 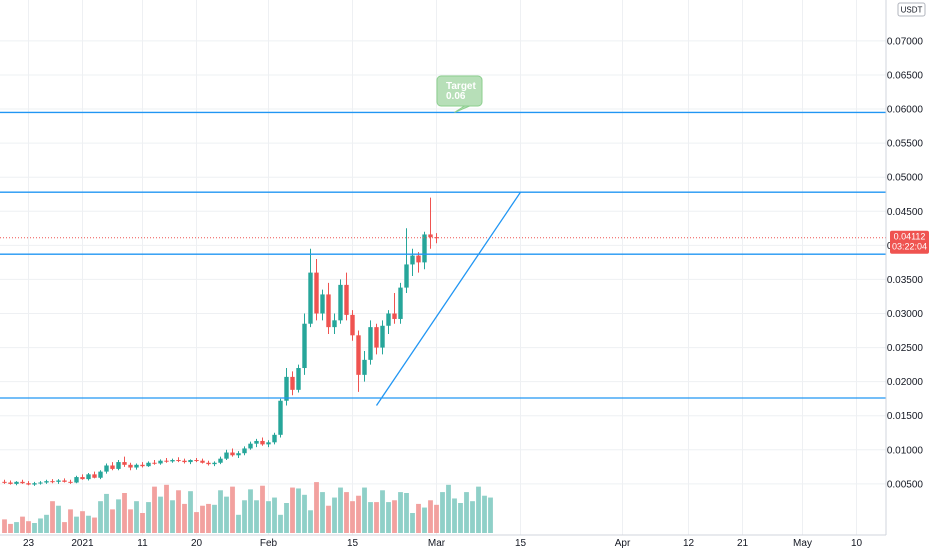 What do you see at coordinates (521, 543) in the screenshot?
I see `time-tick-label: 15` at bounding box center [521, 543].